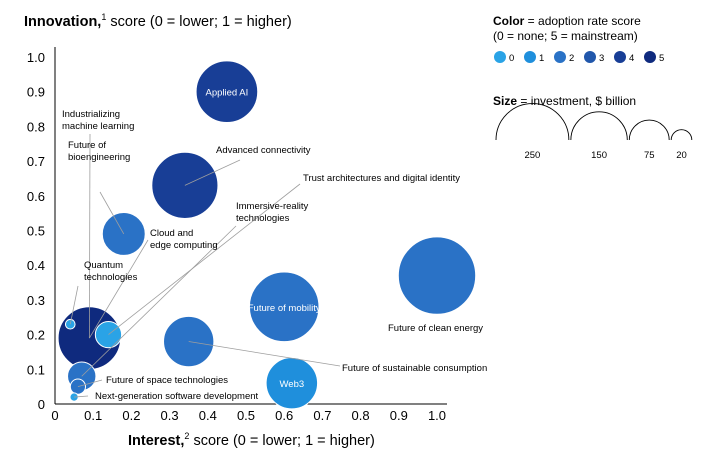  Describe the element at coordinates (87, 145) in the screenshot. I see `label-future-of-bioengineering: Future of` at that location.